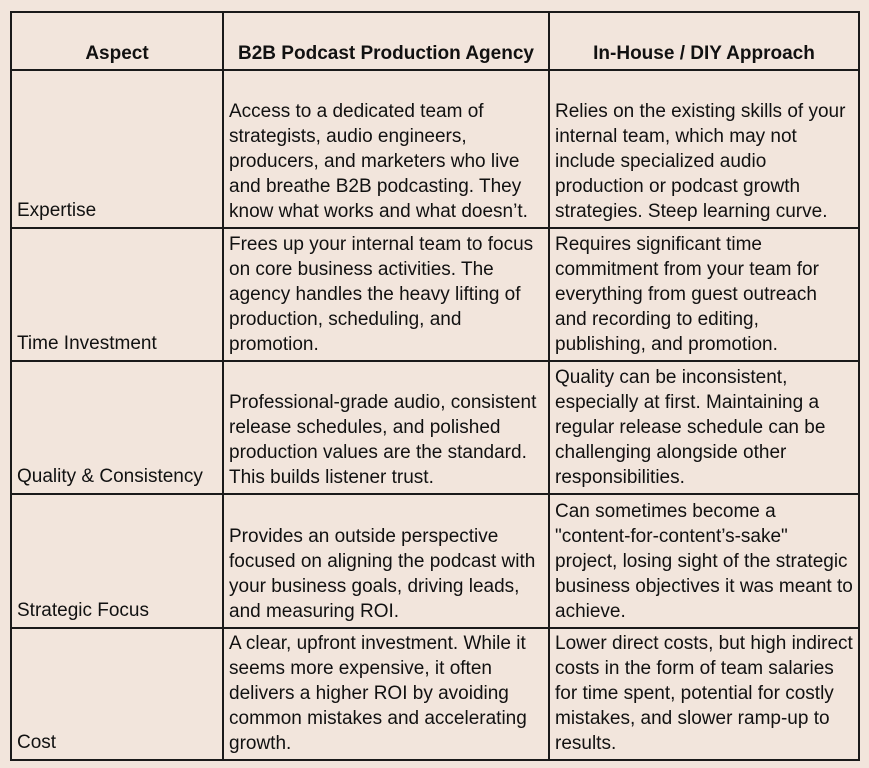 This screenshot has height=768, width=869. What do you see at coordinates (117, 294) in the screenshot?
I see `aspect-cell: Time Investment` at bounding box center [117, 294].